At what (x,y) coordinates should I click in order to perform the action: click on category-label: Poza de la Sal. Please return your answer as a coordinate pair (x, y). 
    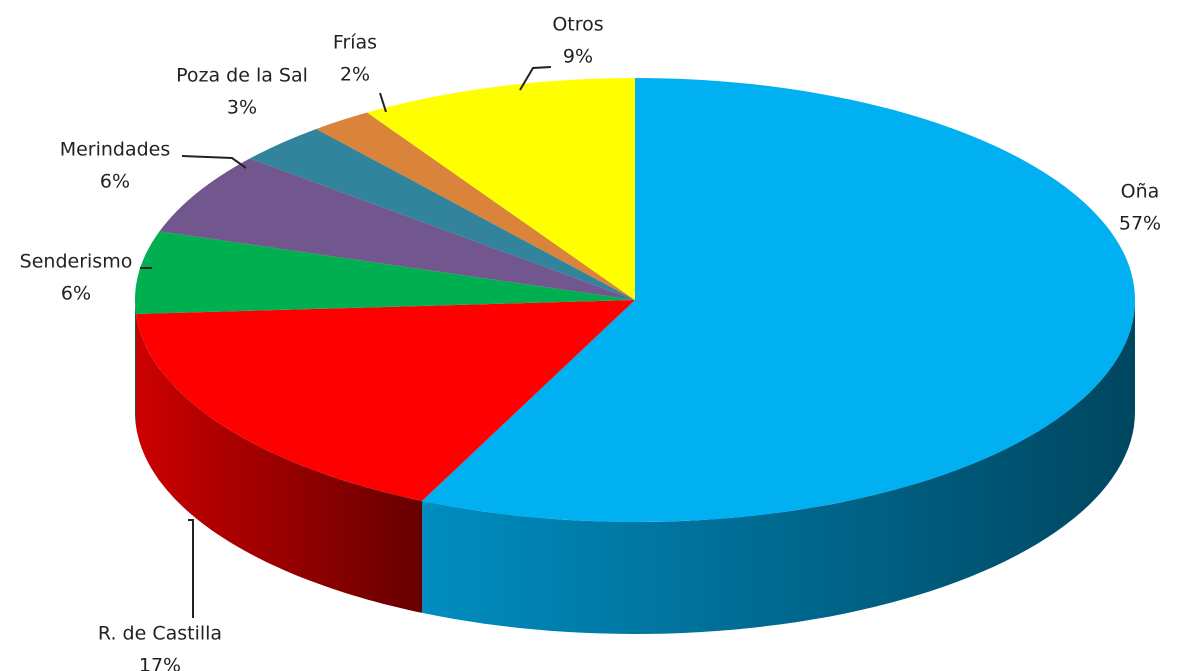
    Looking at the image, I should click on (242, 76).